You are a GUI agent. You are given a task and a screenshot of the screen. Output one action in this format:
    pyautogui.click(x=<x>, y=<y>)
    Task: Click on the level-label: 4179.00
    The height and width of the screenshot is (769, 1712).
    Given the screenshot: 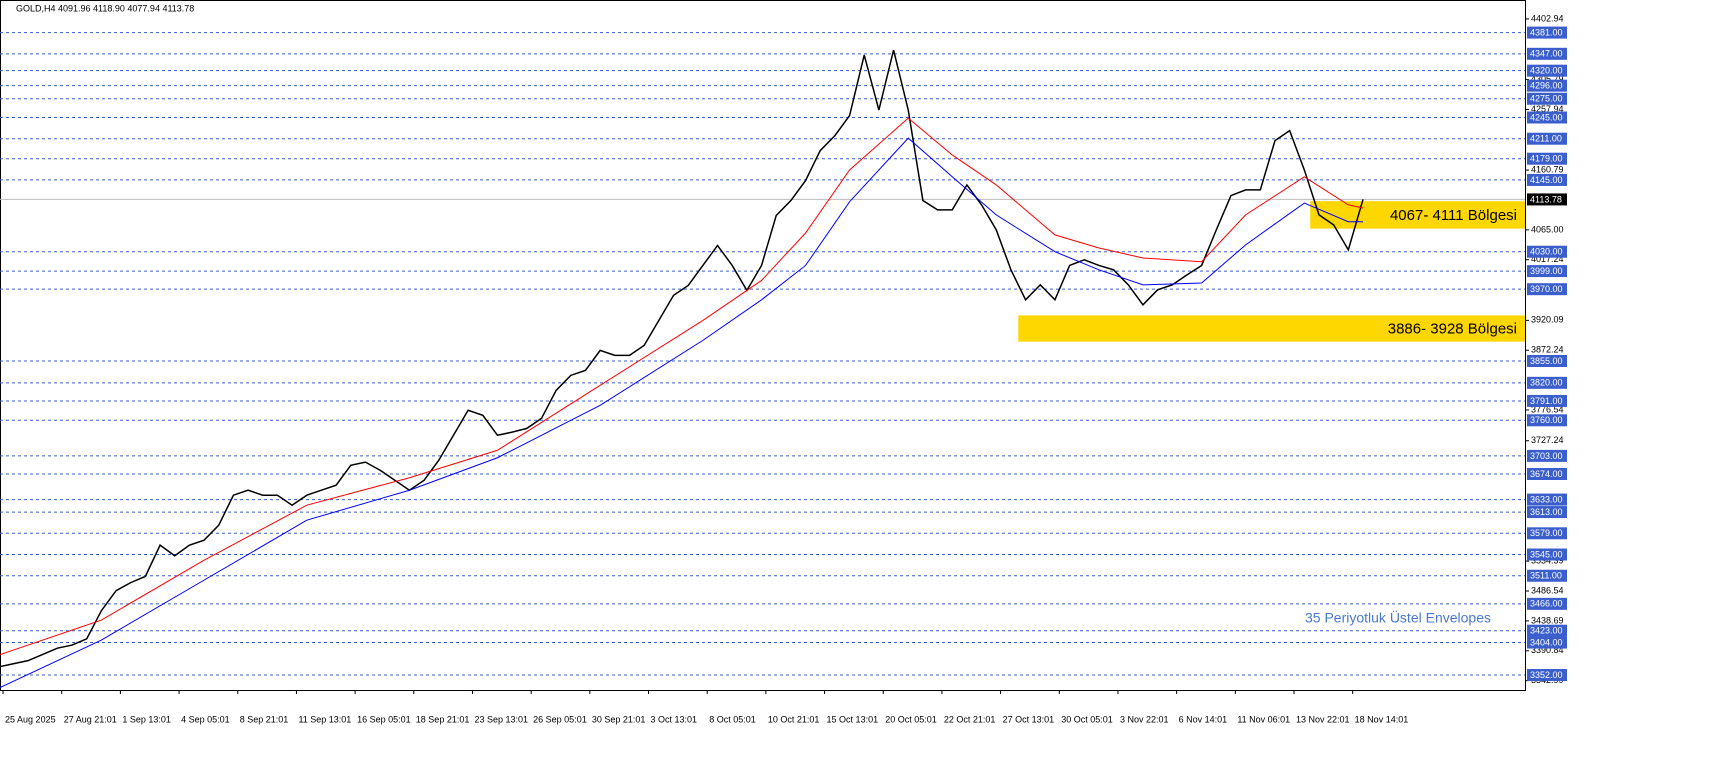 What is the action you would take?
    pyautogui.click(x=1546, y=159)
    